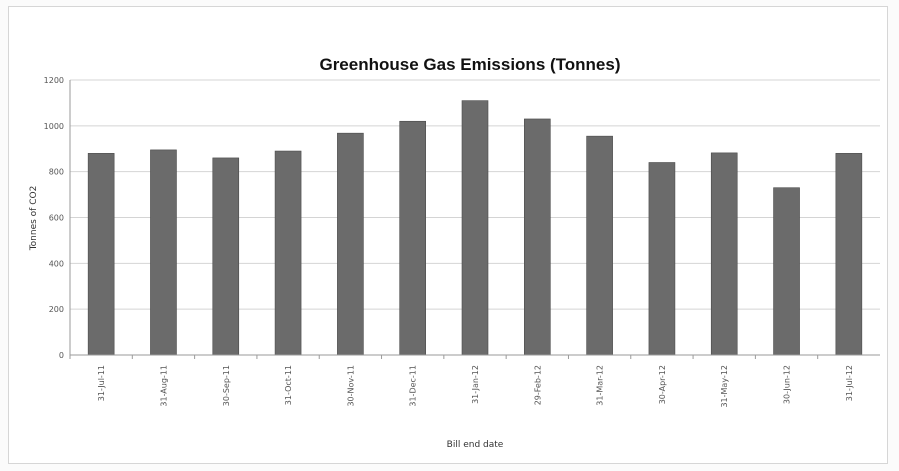 Image resolution: width=899 pixels, height=471 pixels. Describe the element at coordinates (475, 445) in the screenshot. I see `x-axis-label: Bill end date` at that location.